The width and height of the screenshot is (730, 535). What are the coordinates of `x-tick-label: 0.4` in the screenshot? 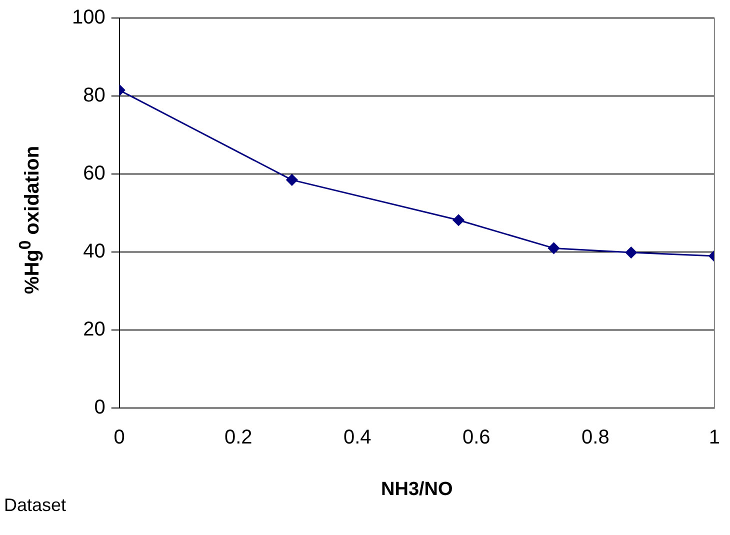 It's located at (357, 437).